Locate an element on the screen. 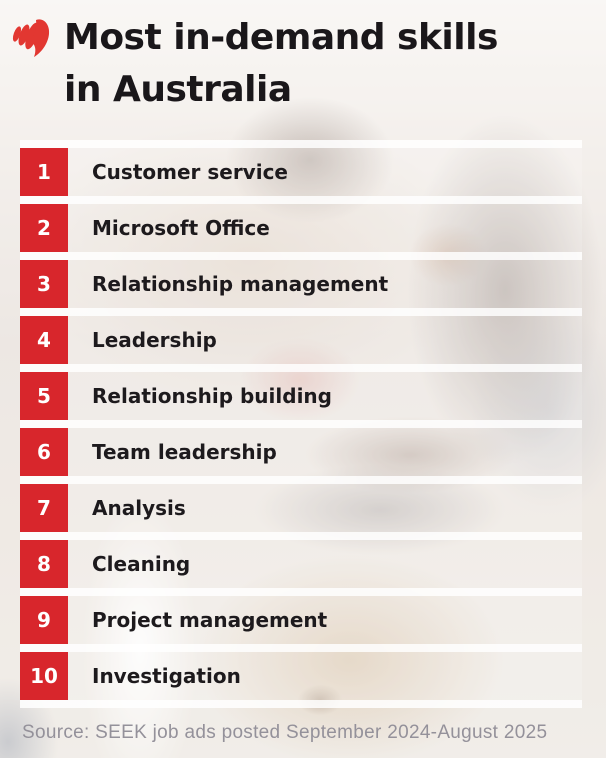 Image resolution: width=606 pixels, height=758 pixels. rank-badge: 1 is located at coordinates (44, 172).